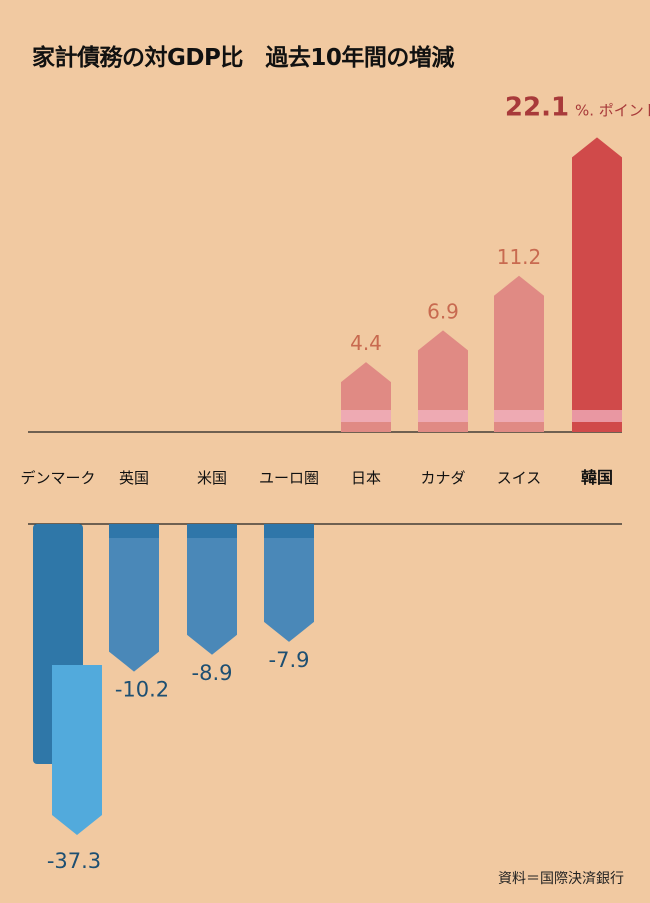  What do you see at coordinates (212, 478) in the screenshot?
I see `category-label: 米国` at bounding box center [212, 478].